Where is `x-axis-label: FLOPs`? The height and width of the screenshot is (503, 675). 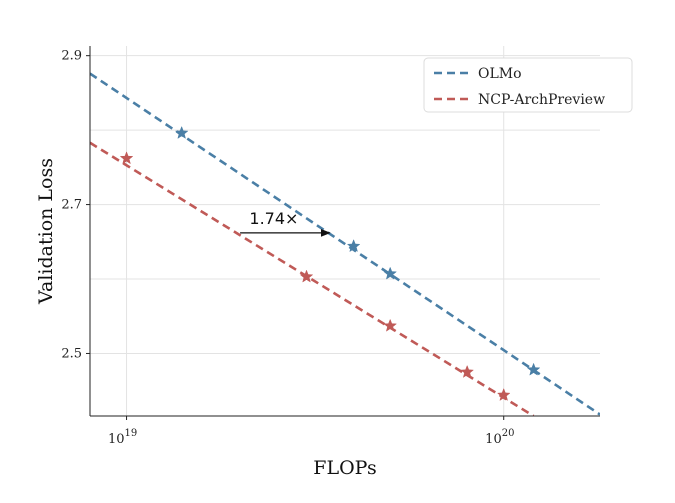 x-axis-label: FLOPs is located at coordinates (344, 468).